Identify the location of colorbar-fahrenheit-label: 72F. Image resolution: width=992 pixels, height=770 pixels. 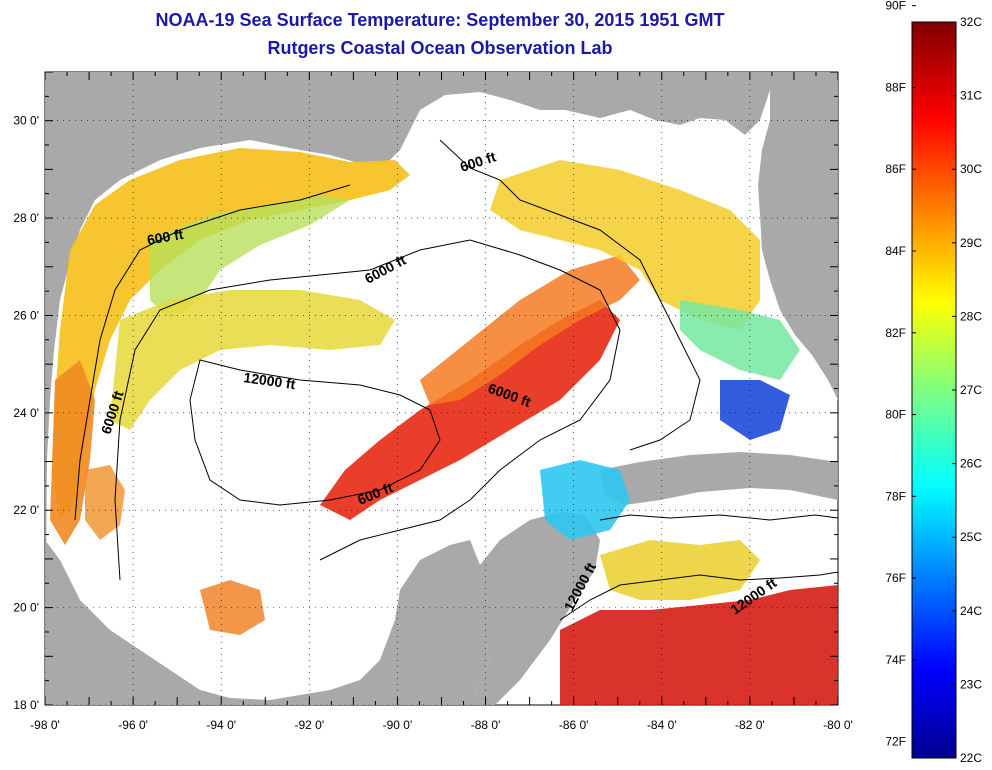
(895, 742).